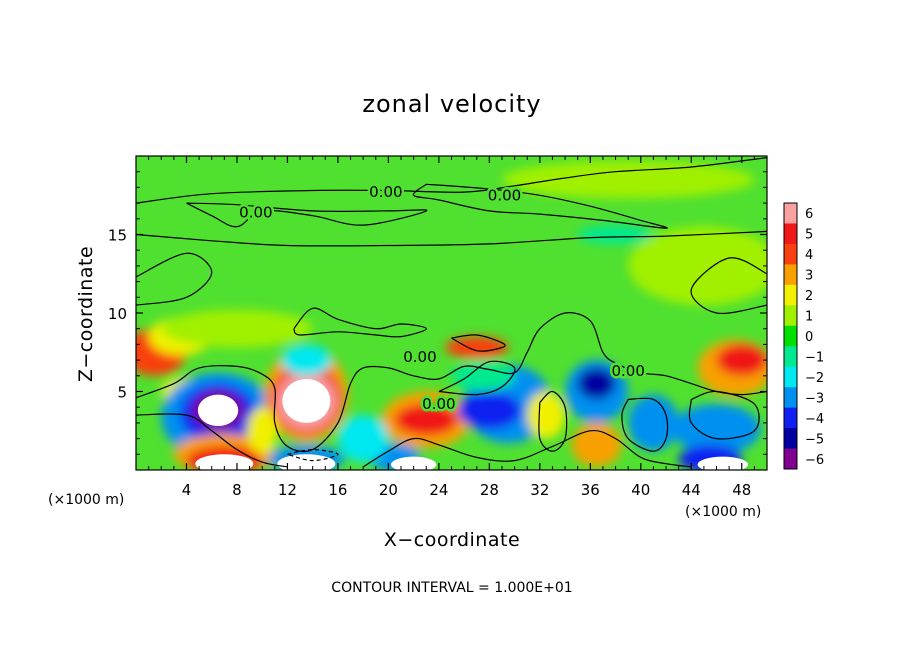 This screenshot has width=904, height=654. I want to click on y-tick-label-1: 10, so click(117, 314).